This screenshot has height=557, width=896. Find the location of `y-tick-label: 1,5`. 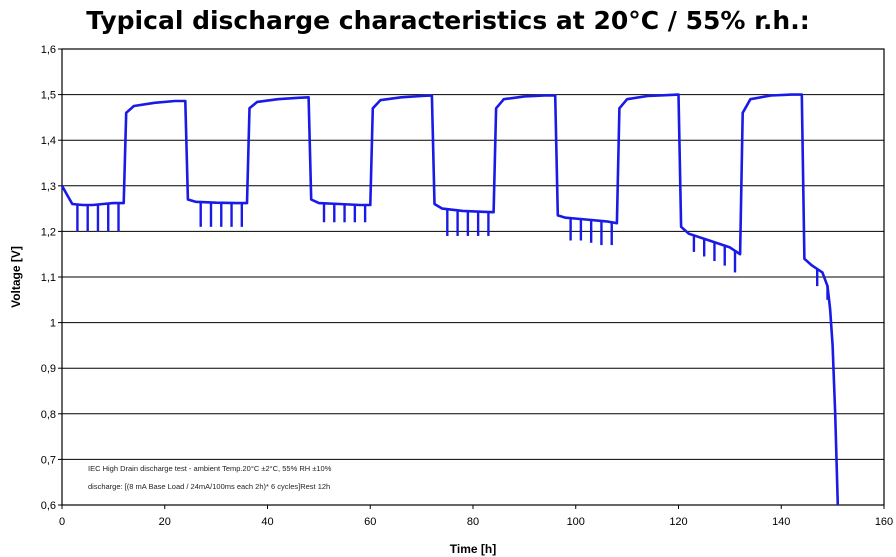

y-tick-label: 1,5 is located at coordinates (48, 96).